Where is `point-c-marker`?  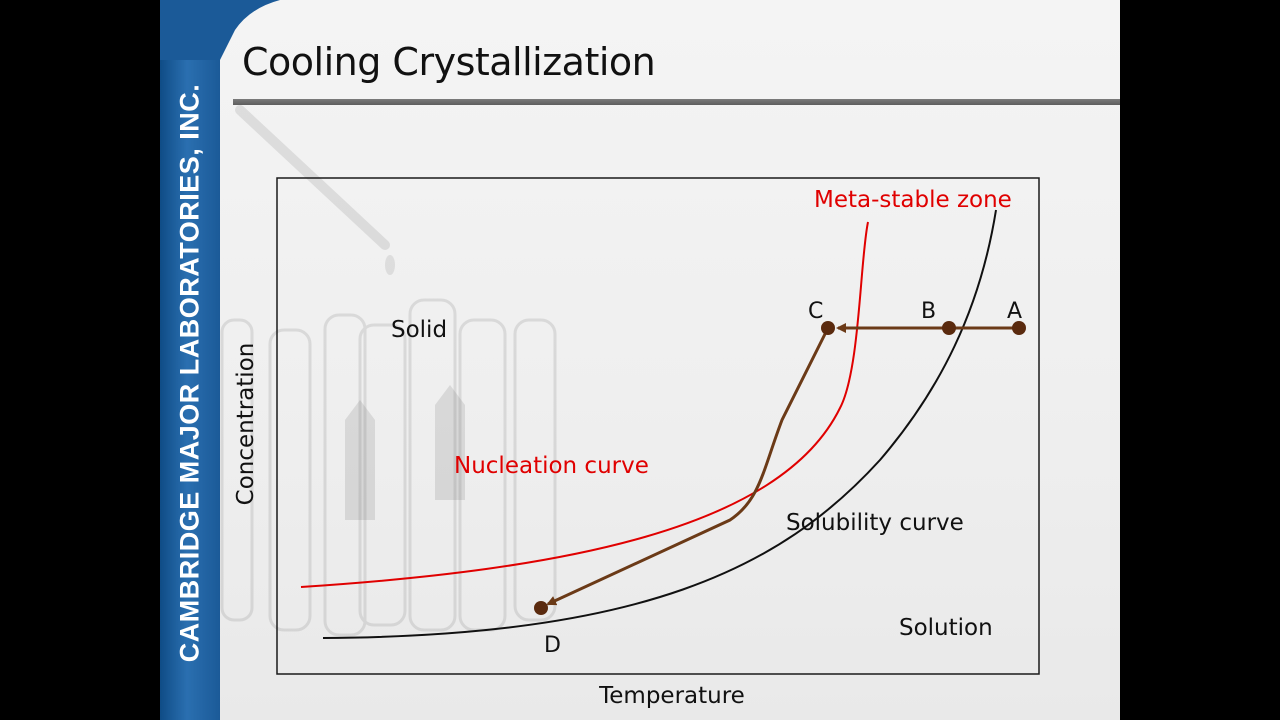 point-c-marker is located at coordinates (828, 328).